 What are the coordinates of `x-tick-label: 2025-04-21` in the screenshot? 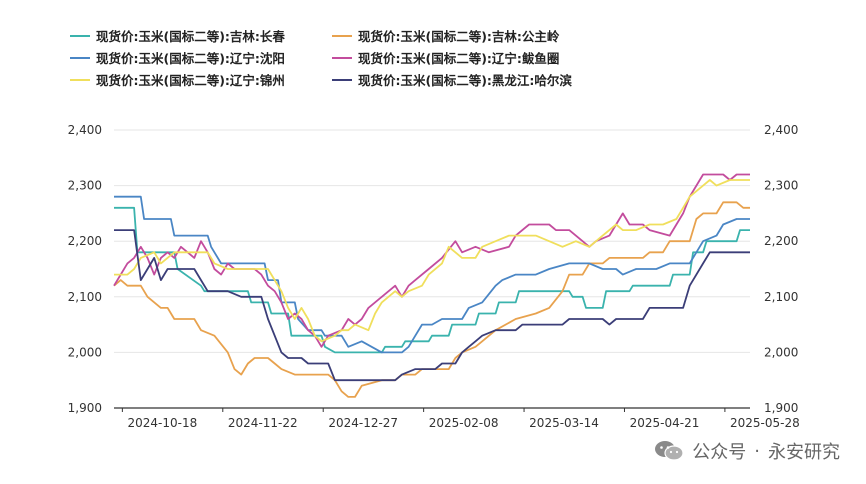 It's located at (665, 423).